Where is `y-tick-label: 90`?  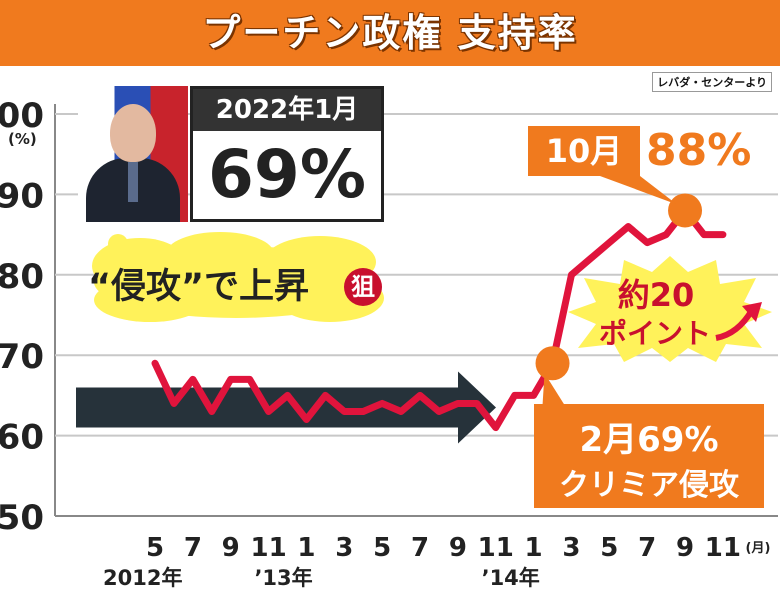
y-tick-label: 90 is located at coordinates (22, 196).